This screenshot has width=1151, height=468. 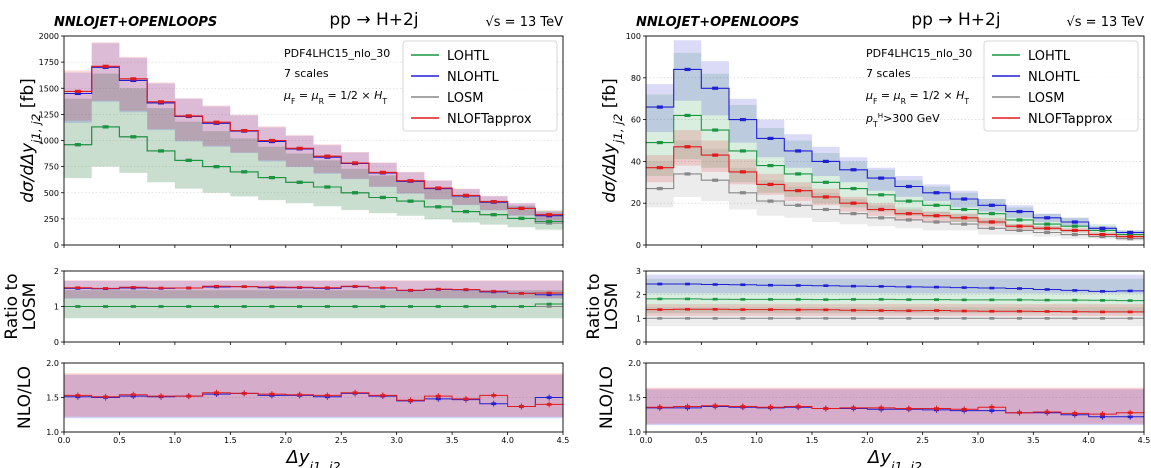 What do you see at coordinates (634, 432) in the screenshot?
I see `nlolo-ytick-label: 1.0` at bounding box center [634, 432].